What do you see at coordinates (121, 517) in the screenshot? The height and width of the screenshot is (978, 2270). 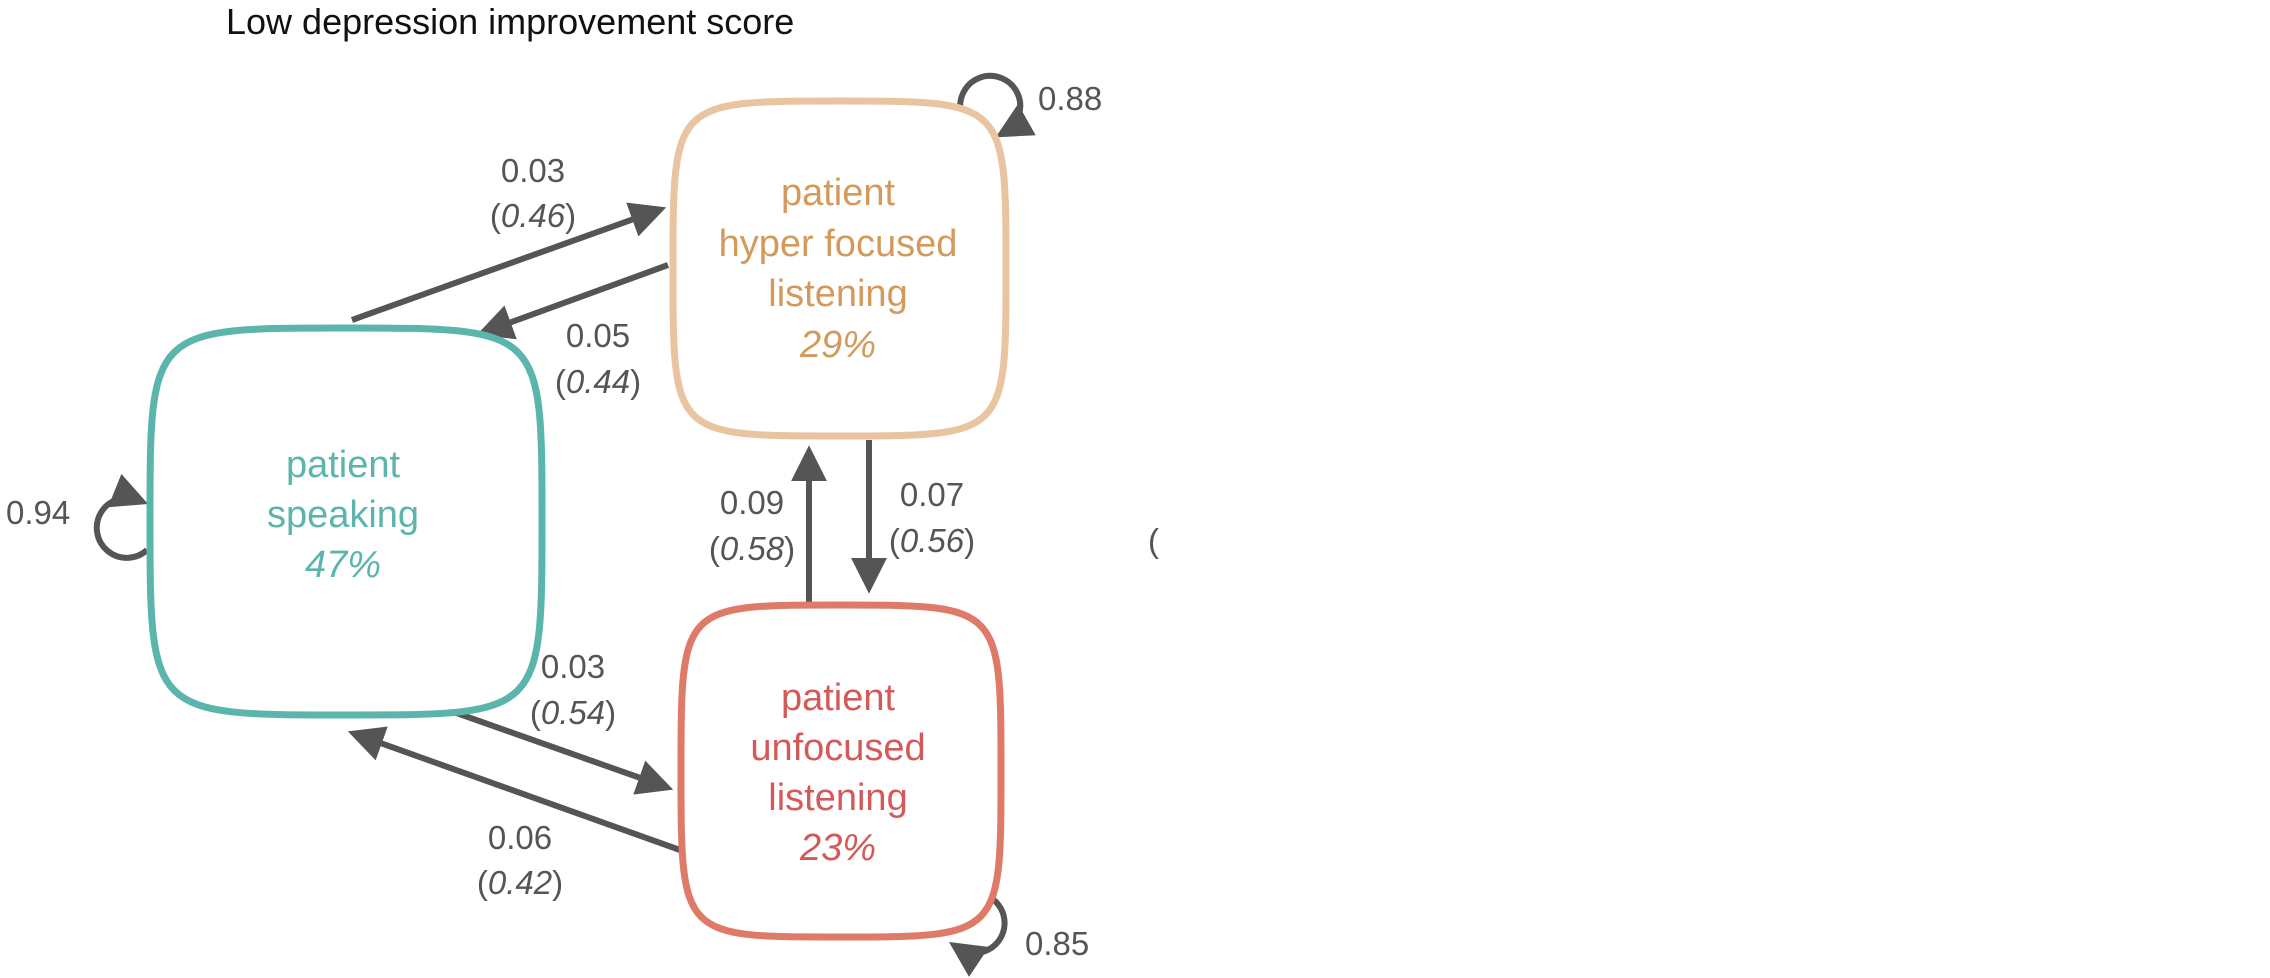 I see `self-loop-speaking` at bounding box center [121, 517].